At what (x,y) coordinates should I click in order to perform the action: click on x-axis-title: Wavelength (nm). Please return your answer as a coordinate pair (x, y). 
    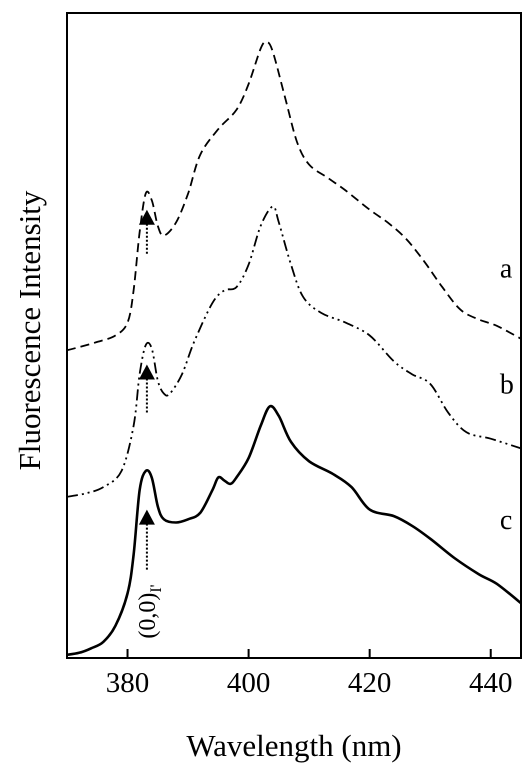
    Looking at the image, I should click on (293, 745).